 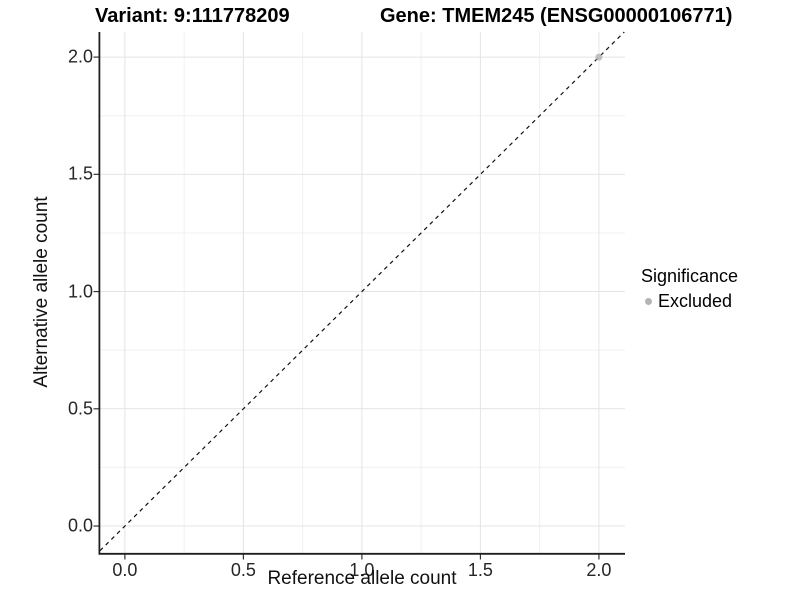 I want to click on excluded-point-icon, so click(x=648, y=301).